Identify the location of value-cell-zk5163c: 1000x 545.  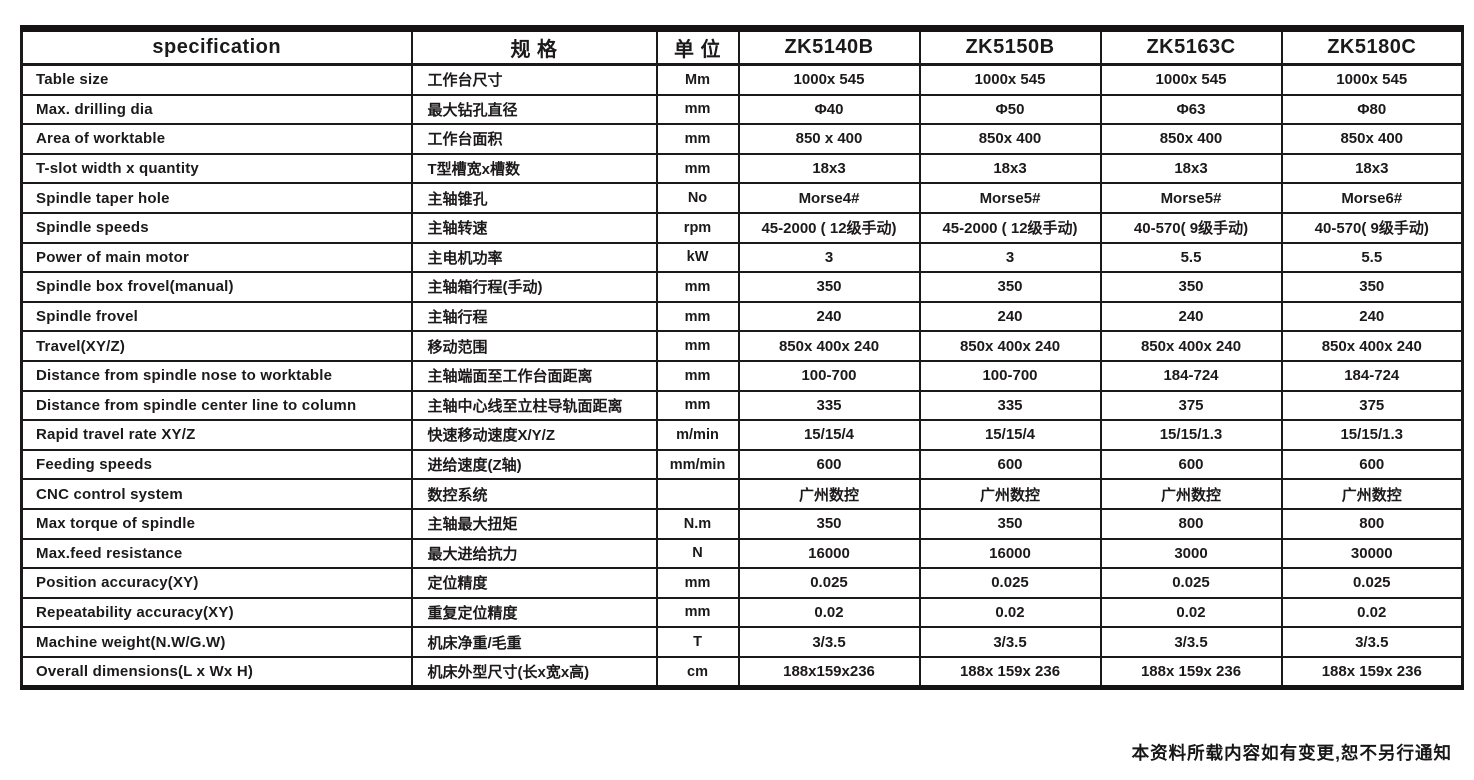
(1191, 79).